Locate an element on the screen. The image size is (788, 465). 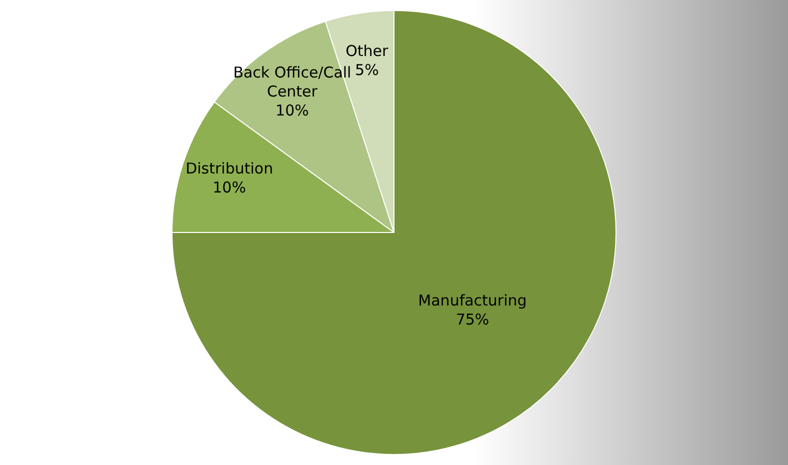
slice-label: Distribution is located at coordinates (230, 168).